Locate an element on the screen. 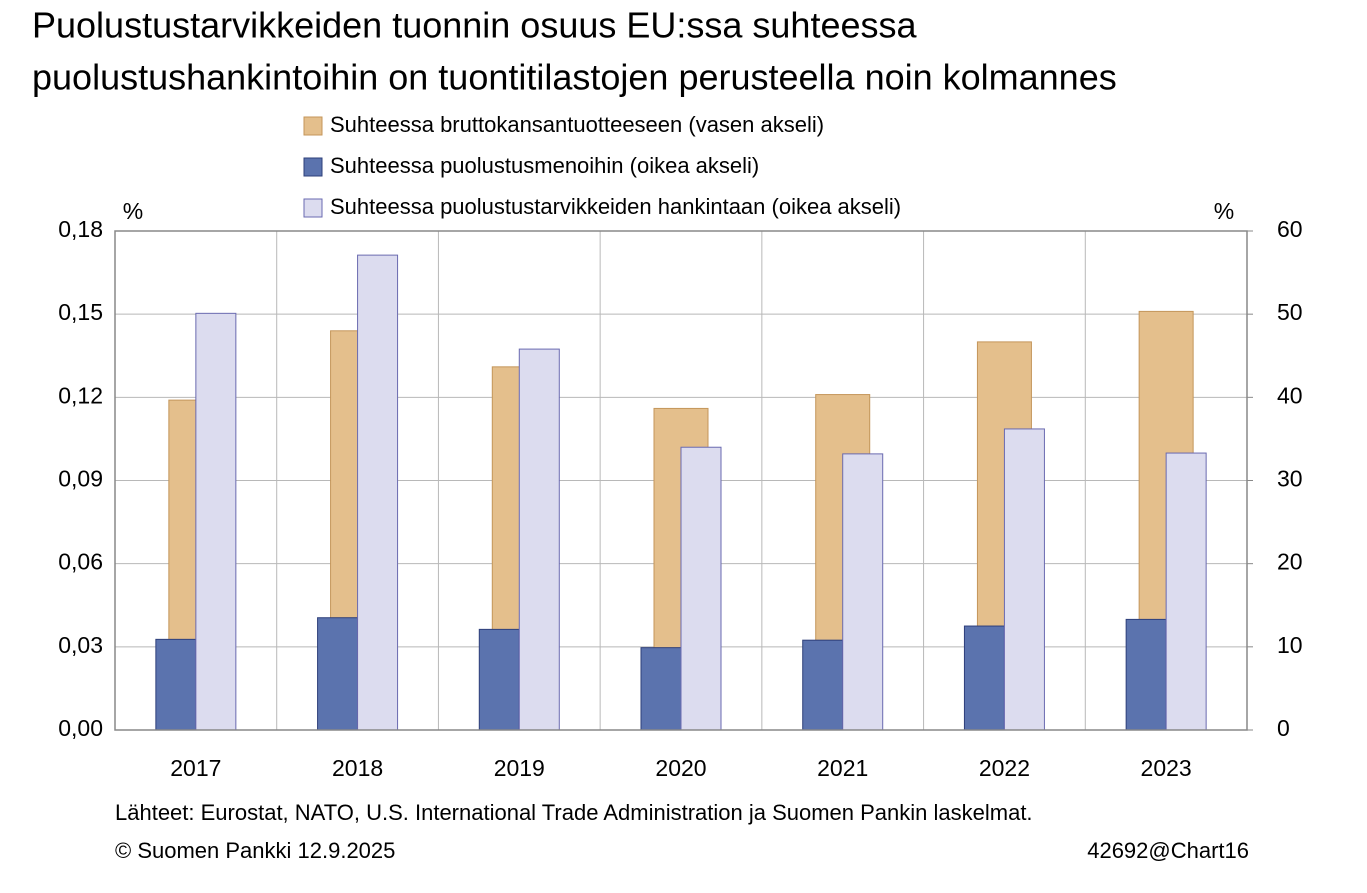  y2-tick-label: 30 is located at coordinates (1290, 479).